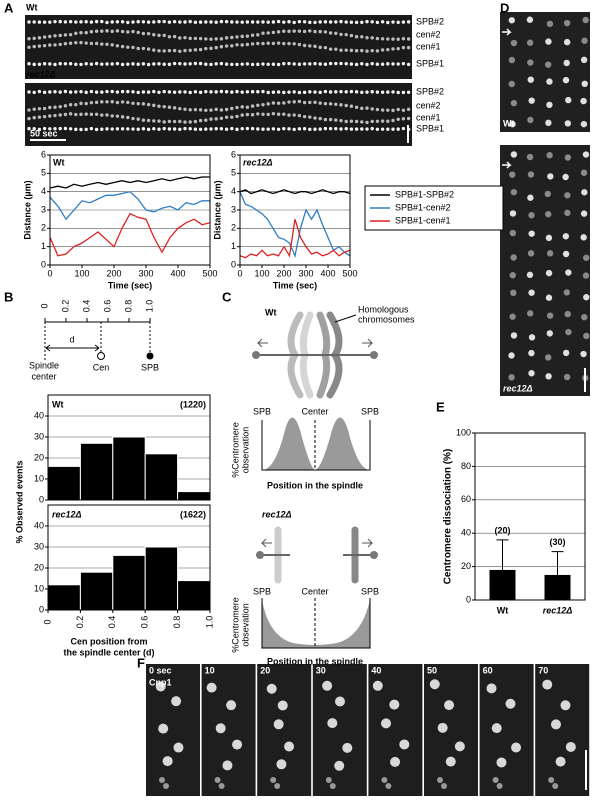 Image resolution: width=597 pixels, height=800 pixels. Describe the element at coordinates (295, 210) in the screenshot. I see `plot-frame` at that location.